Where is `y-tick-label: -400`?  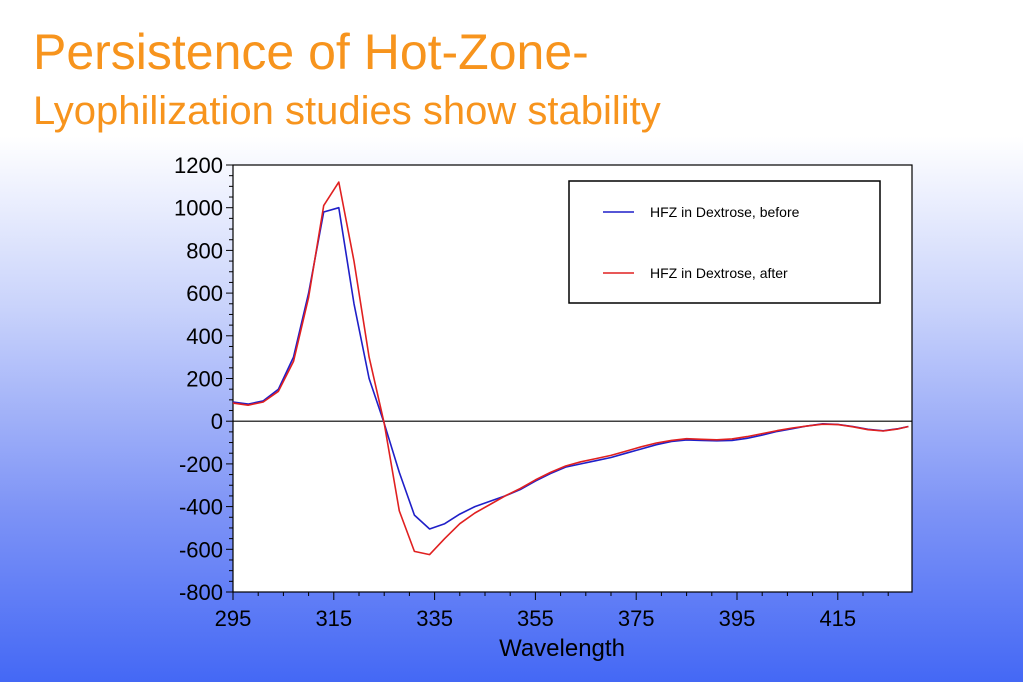
y-tick-label: -400 is located at coordinates (201, 507).